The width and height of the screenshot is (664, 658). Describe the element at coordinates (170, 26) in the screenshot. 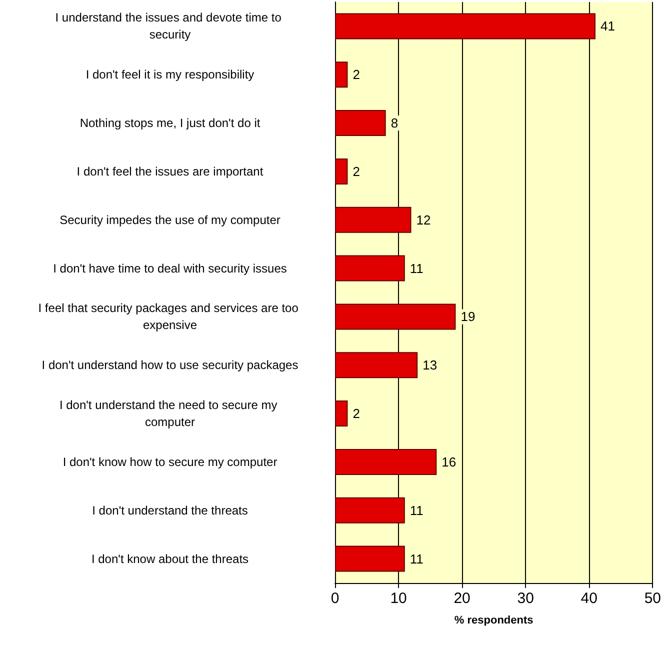

I see `y-tick-label: I understand the issues and devote time to security` at that location.